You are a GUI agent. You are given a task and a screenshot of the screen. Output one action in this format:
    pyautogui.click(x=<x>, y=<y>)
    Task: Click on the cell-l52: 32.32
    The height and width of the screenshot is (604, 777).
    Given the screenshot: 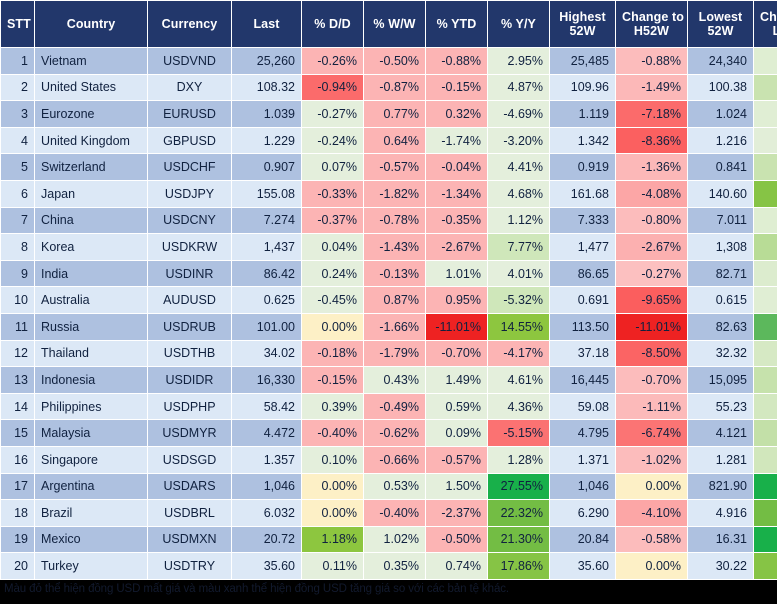 What is the action you would take?
    pyautogui.click(x=721, y=353)
    